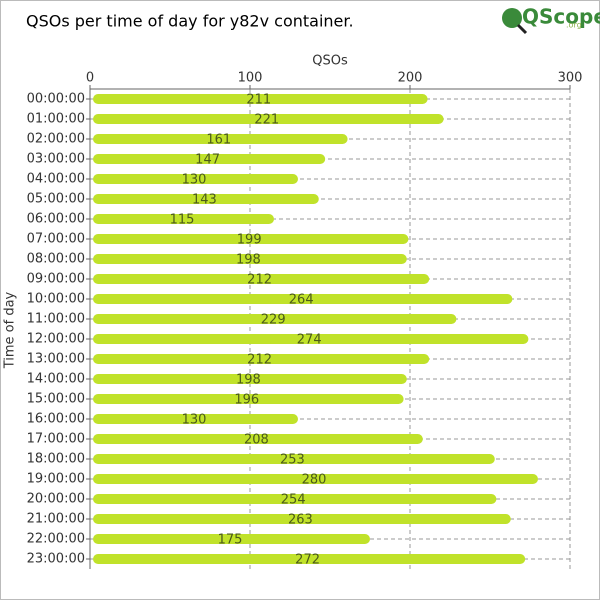 The height and width of the screenshot is (600, 600). I want to click on y-tick-label: 12:00:00, so click(56, 339).